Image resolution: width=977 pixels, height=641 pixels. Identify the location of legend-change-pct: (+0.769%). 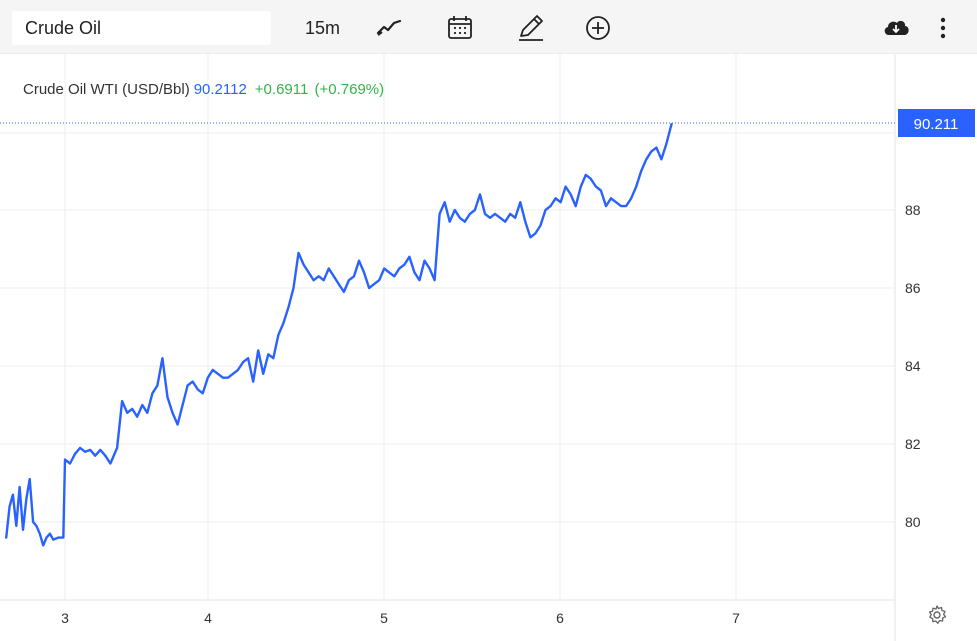
(349, 89).